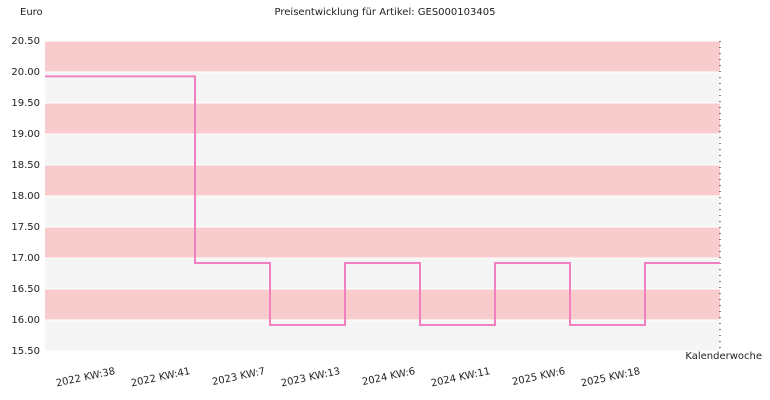 This screenshot has width=770, height=400. What do you see at coordinates (25, 196) in the screenshot?
I see `y-tick-label: 18.00` at bounding box center [25, 196].